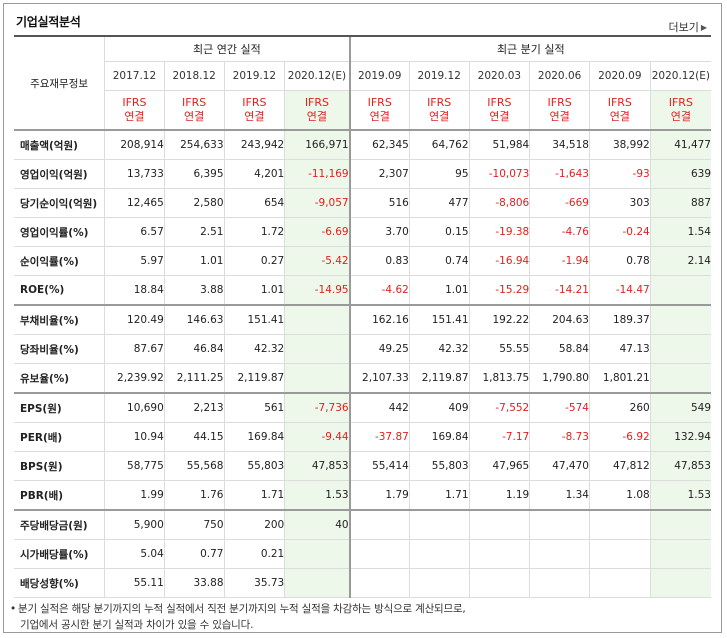  I want to click on row-value: 5,900, so click(134, 524).